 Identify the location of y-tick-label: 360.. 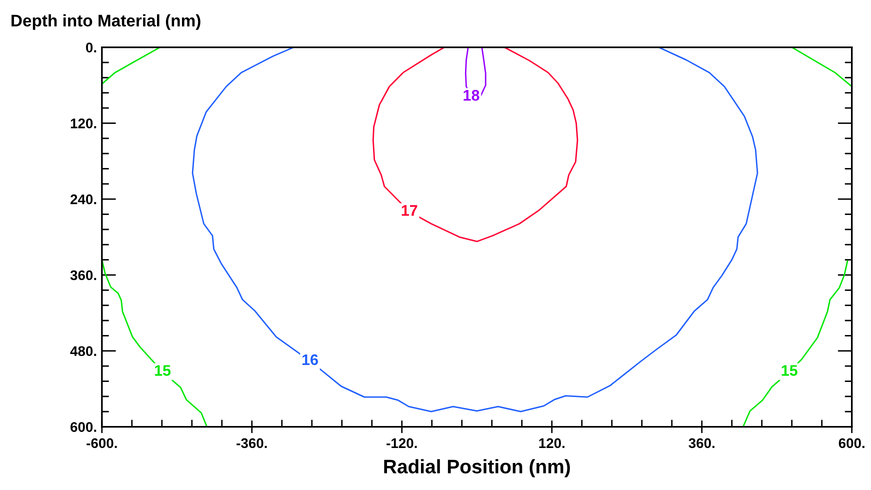
(83, 275).